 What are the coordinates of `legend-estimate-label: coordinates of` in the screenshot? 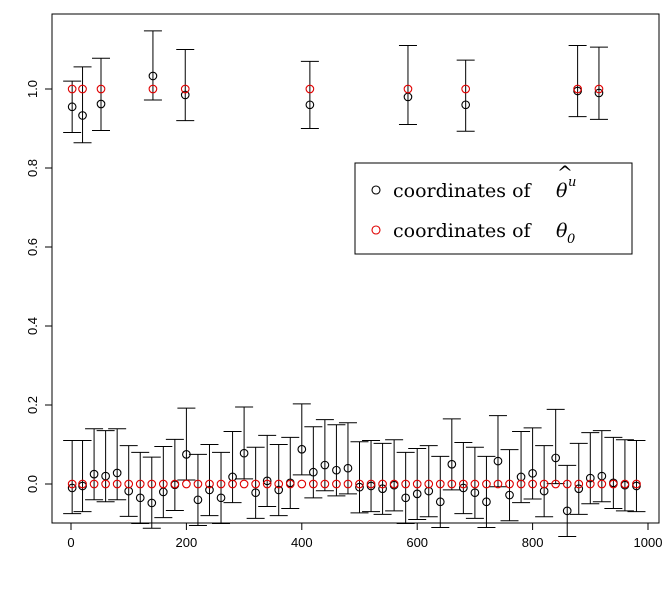 It's located at (465, 191).